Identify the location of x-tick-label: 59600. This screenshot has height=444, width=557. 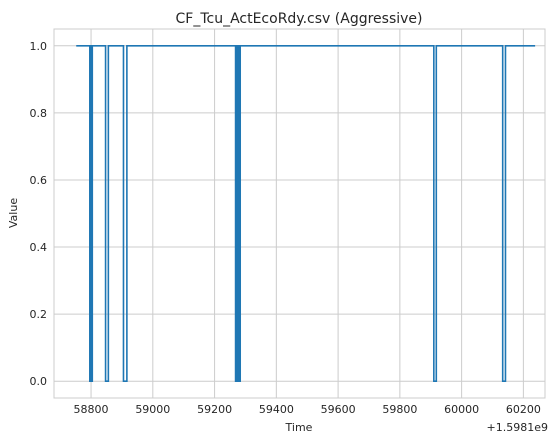
(338, 409).